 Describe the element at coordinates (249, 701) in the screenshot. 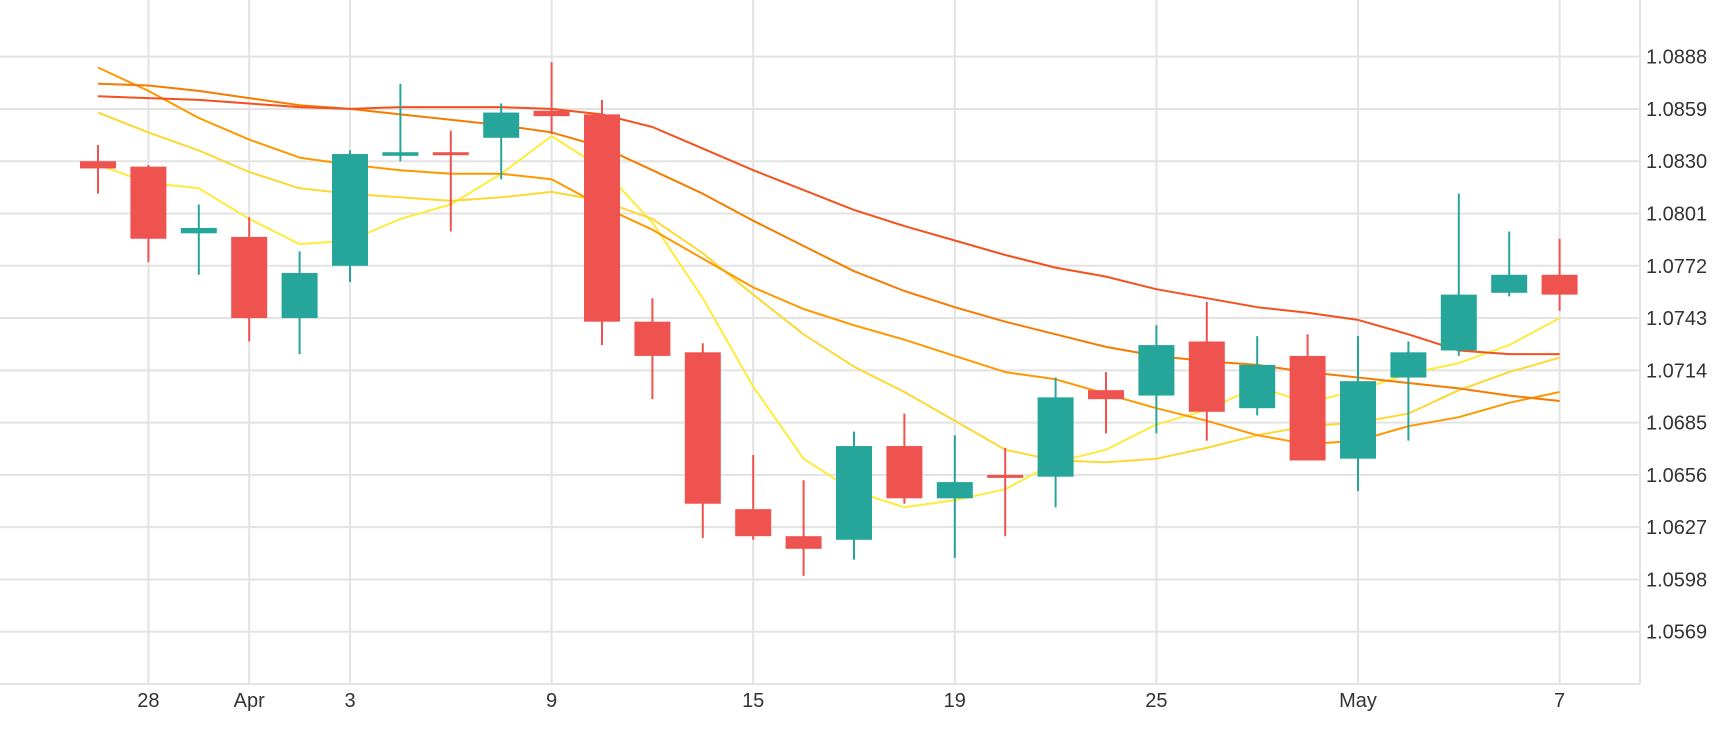

I see `x-tick-label: Apr` at that location.